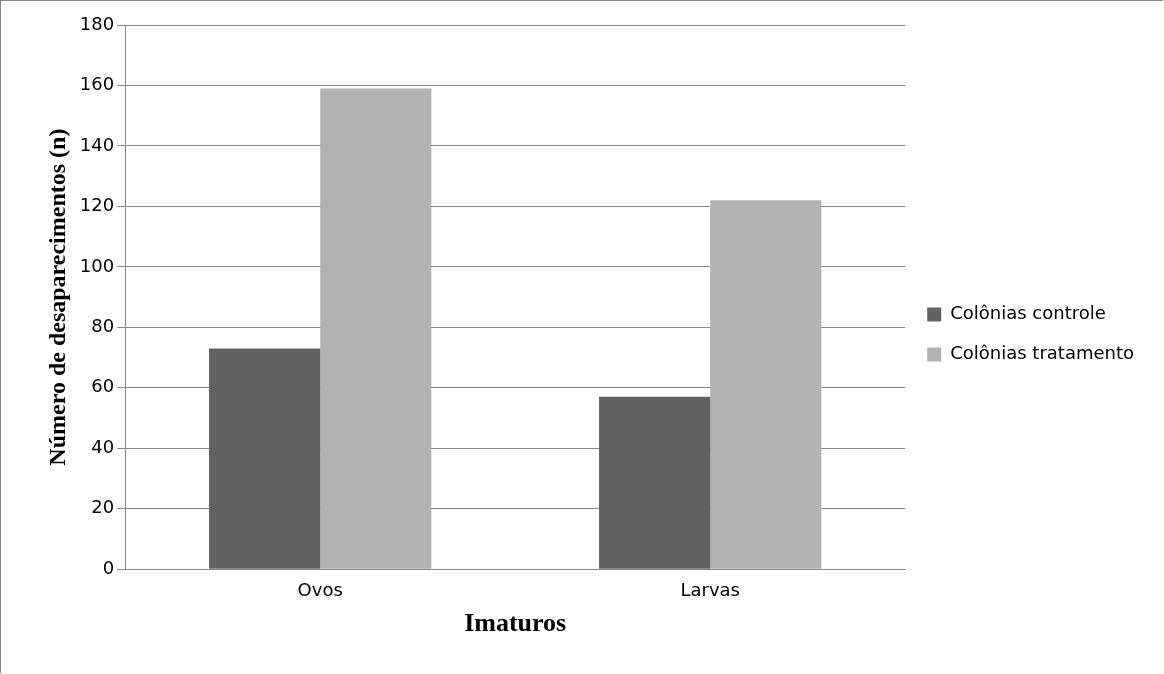 The width and height of the screenshot is (1164, 674). I want to click on y-tick-label: 160, so click(97, 84).